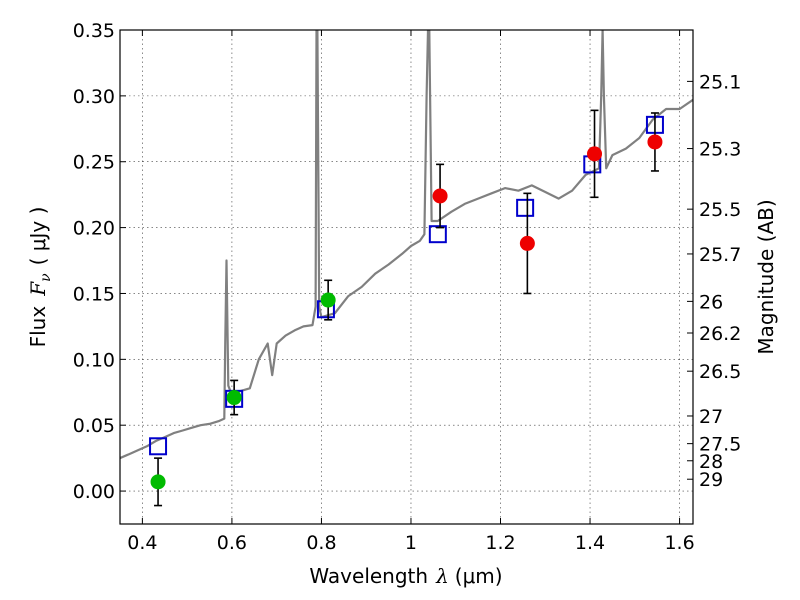 This screenshot has width=800, height=600. I want to click on y2-tick-label: 25.1, so click(720, 82).